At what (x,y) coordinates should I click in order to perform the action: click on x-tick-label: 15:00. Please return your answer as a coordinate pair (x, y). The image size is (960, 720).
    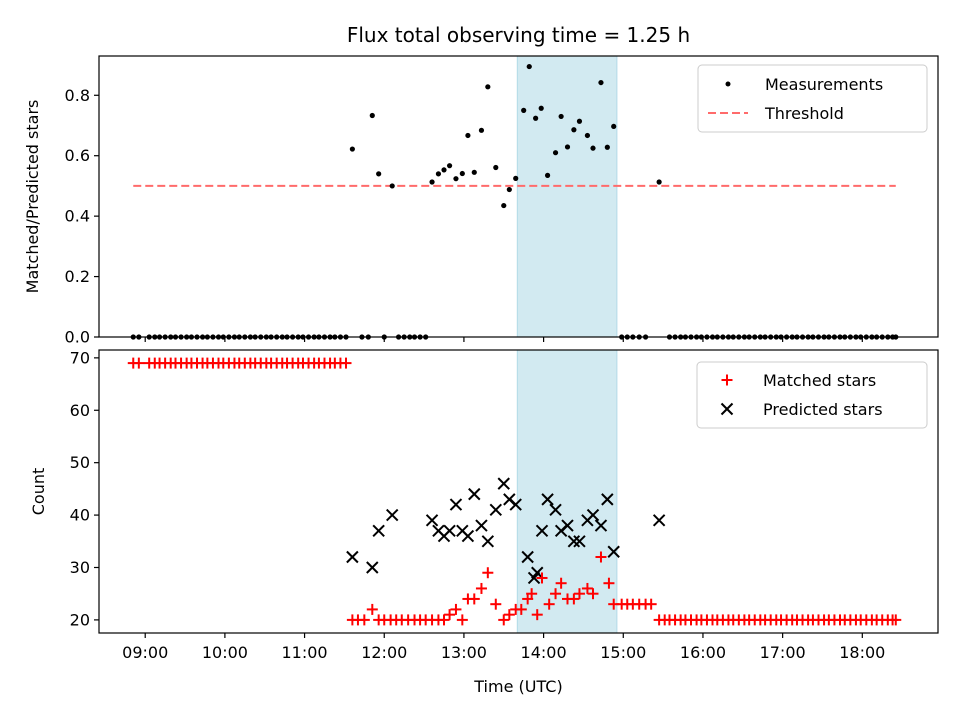
    Looking at the image, I should click on (623, 652).